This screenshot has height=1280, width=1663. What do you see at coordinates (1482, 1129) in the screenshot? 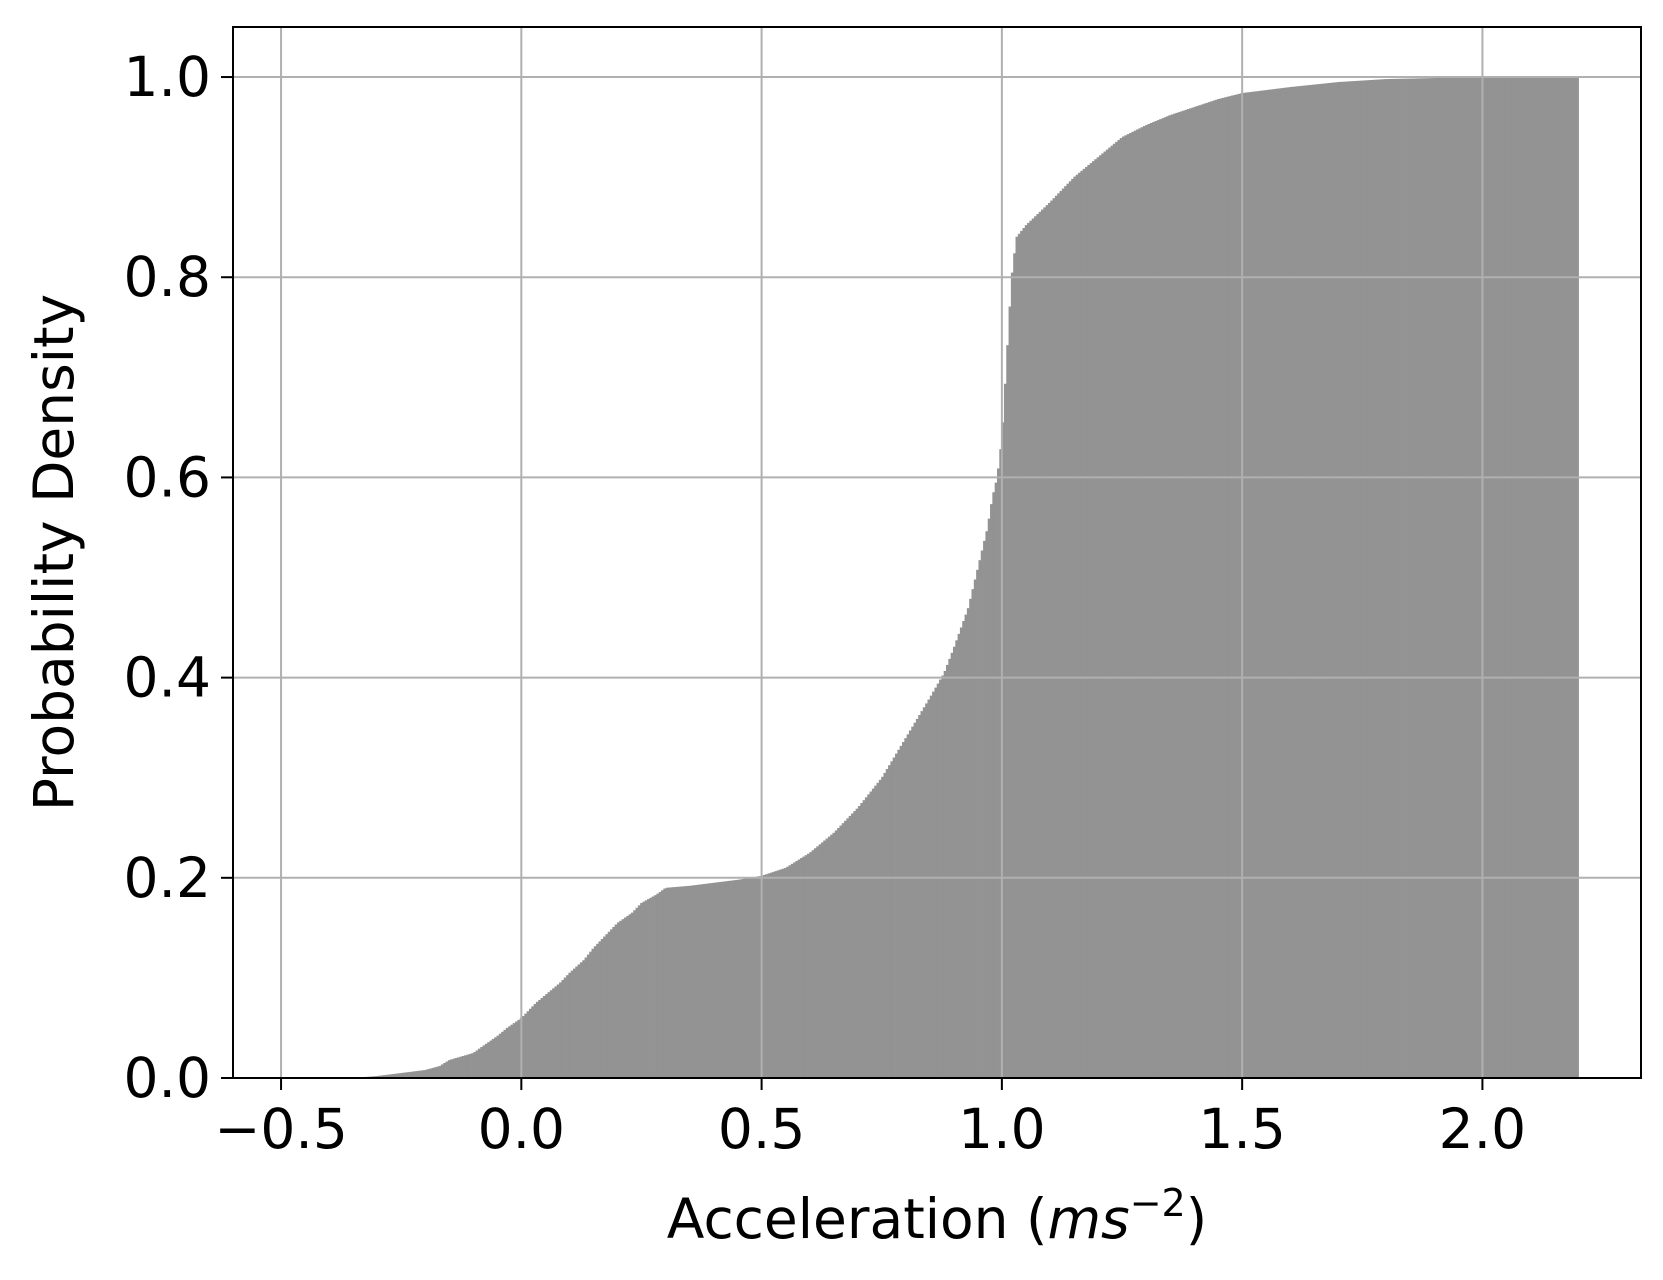
I see `x-tick-label: 2.0` at bounding box center [1482, 1129].